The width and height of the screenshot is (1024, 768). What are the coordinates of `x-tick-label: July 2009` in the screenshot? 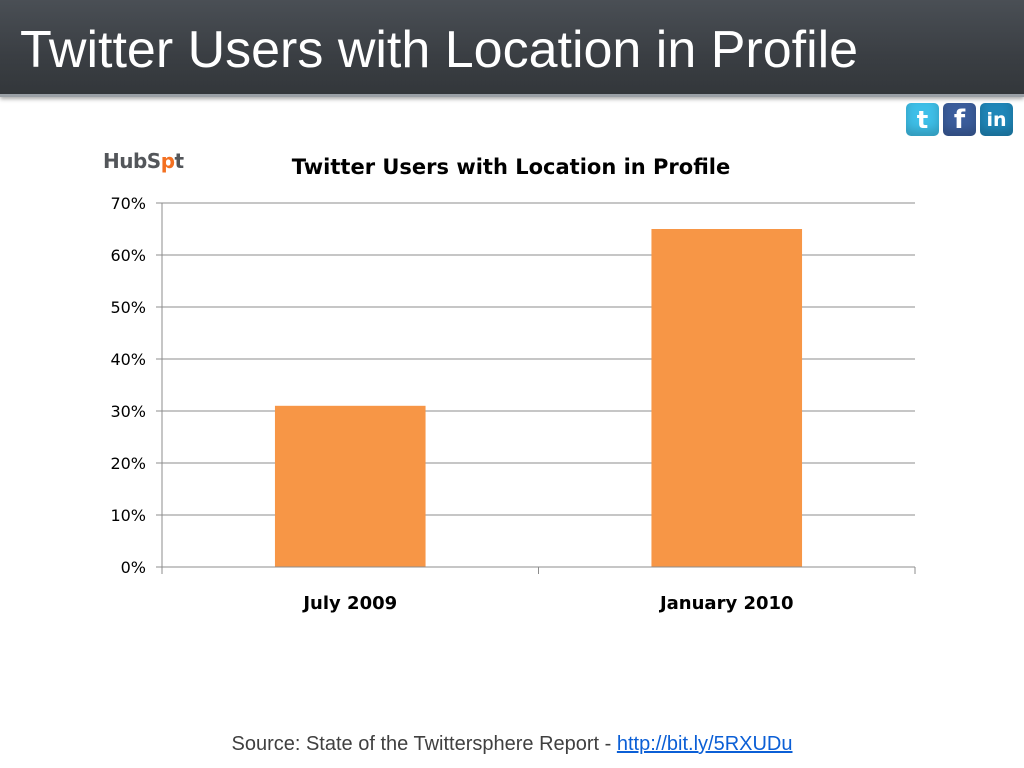 It's located at (349, 603).